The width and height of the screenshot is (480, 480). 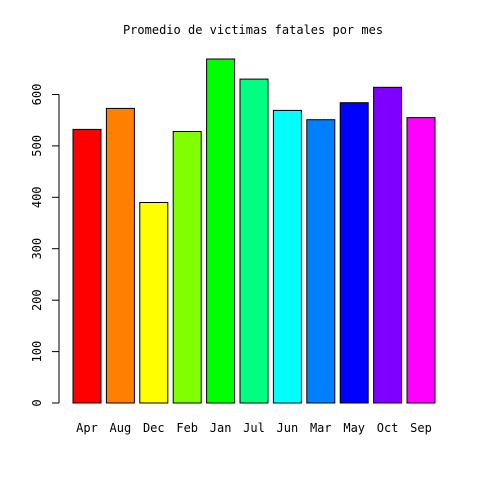 I want to click on x-tick-label: Jan, so click(x=221, y=428).